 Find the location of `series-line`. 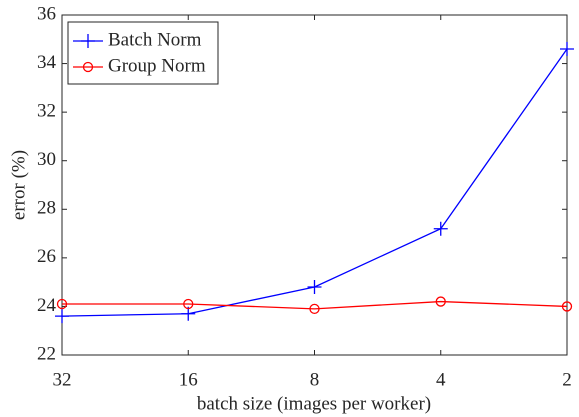

series-line is located at coordinates (315, 305).